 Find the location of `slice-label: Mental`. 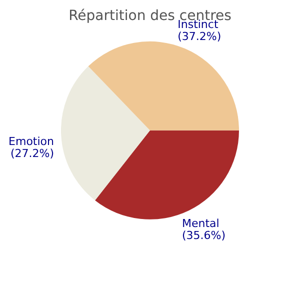

slice-label: Mental is located at coordinates (201, 223).